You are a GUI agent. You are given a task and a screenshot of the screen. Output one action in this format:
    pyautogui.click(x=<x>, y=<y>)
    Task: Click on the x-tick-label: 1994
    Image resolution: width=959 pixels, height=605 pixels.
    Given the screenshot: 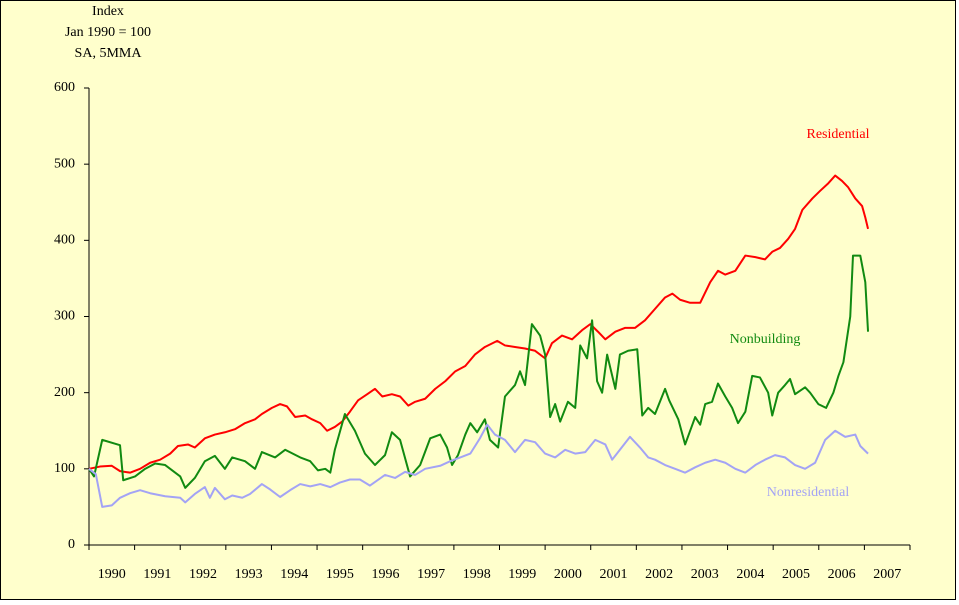 What is the action you would take?
    pyautogui.click(x=294, y=574)
    